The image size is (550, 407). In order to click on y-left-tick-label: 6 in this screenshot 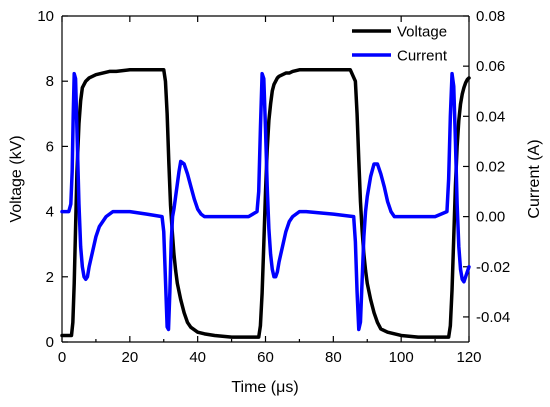, I will do `click(50, 146)`.